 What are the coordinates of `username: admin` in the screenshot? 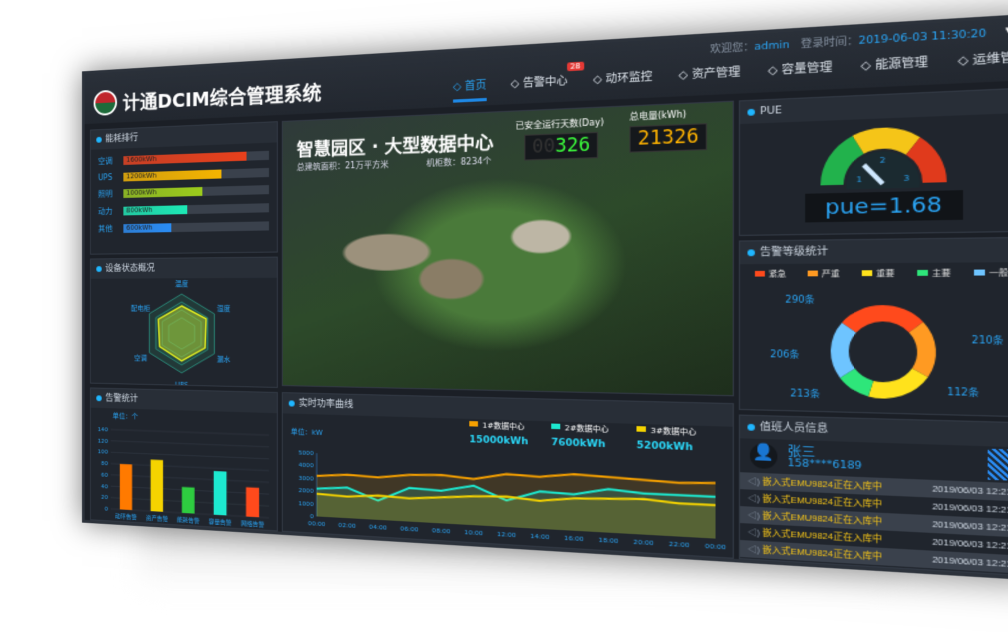 It's located at (772, 46).